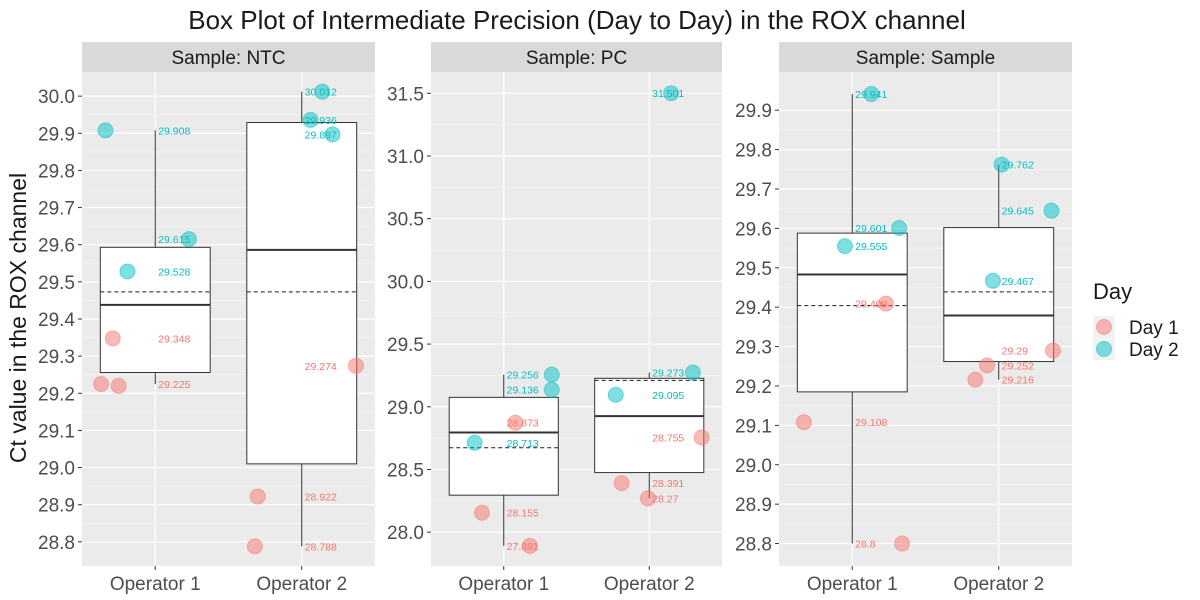  What do you see at coordinates (1015, 352) in the screenshot?
I see `data-label: 29.29` at bounding box center [1015, 352].